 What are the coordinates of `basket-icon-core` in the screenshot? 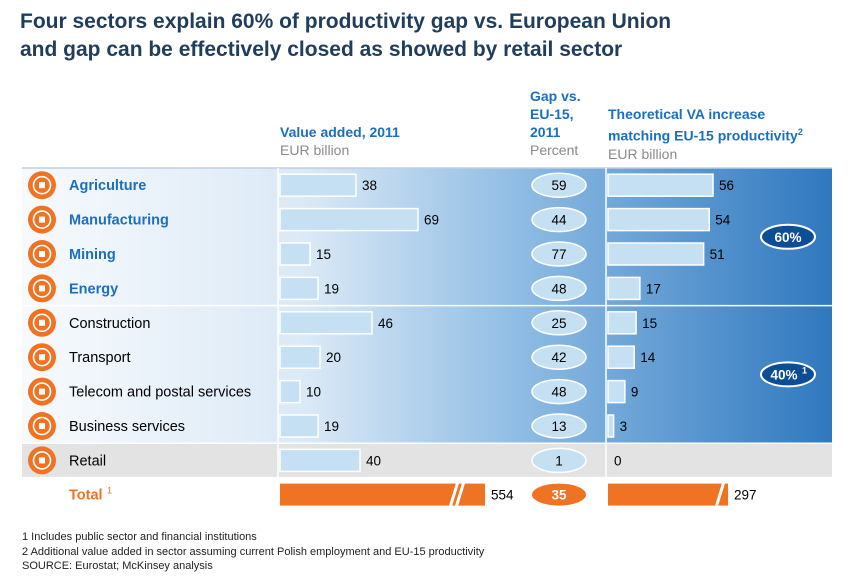 It's located at (42, 460).